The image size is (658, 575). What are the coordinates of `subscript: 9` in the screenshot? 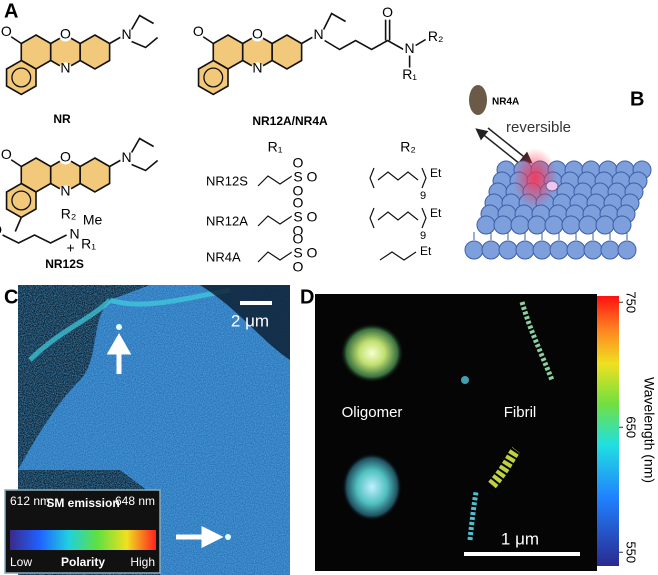 It's located at (423, 196).